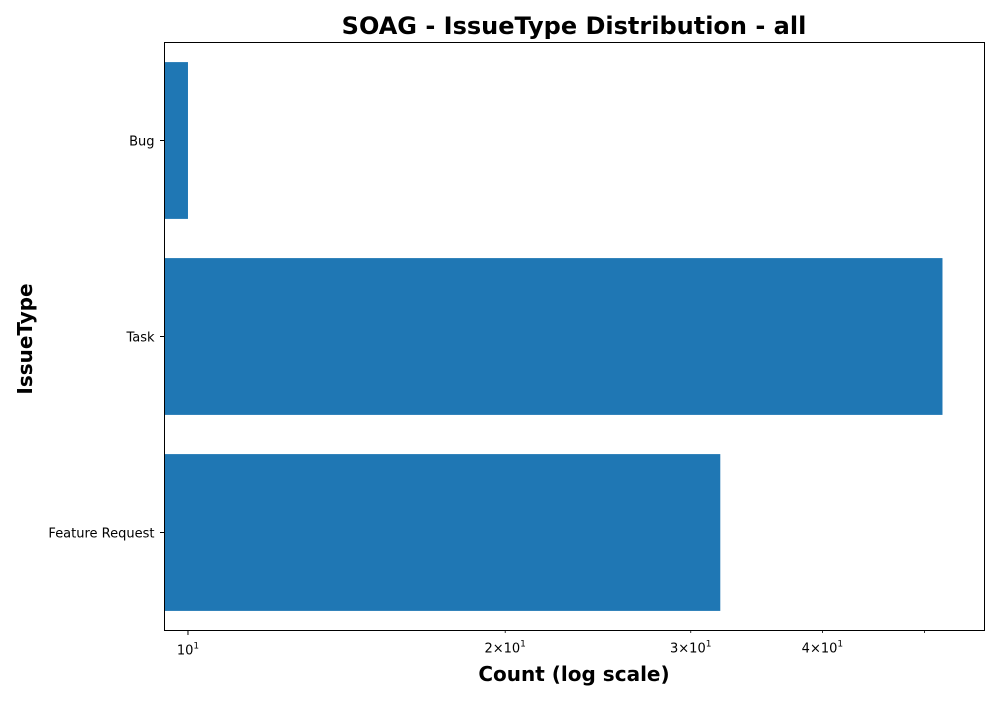 This screenshot has height=705, width=1000. Describe the element at coordinates (442, 532) in the screenshot. I see `bar-feature-request` at that location.